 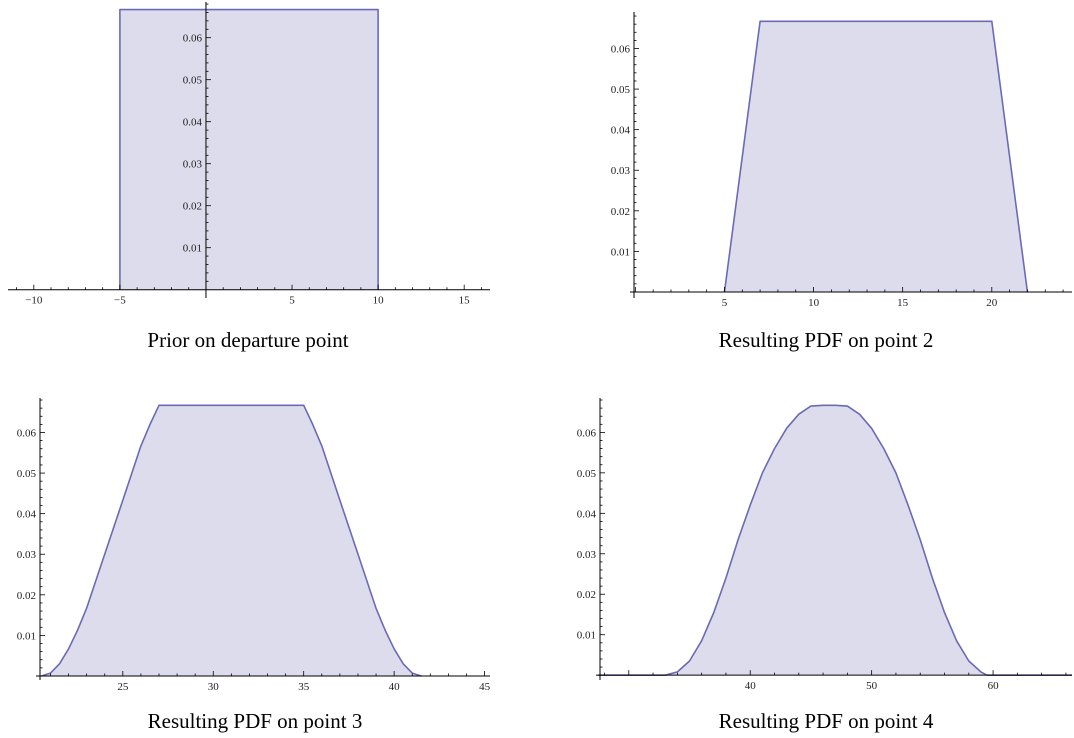 What do you see at coordinates (826, 721) in the screenshot?
I see `caption-chart-4: Resulting PDF on point 4` at bounding box center [826, 721].